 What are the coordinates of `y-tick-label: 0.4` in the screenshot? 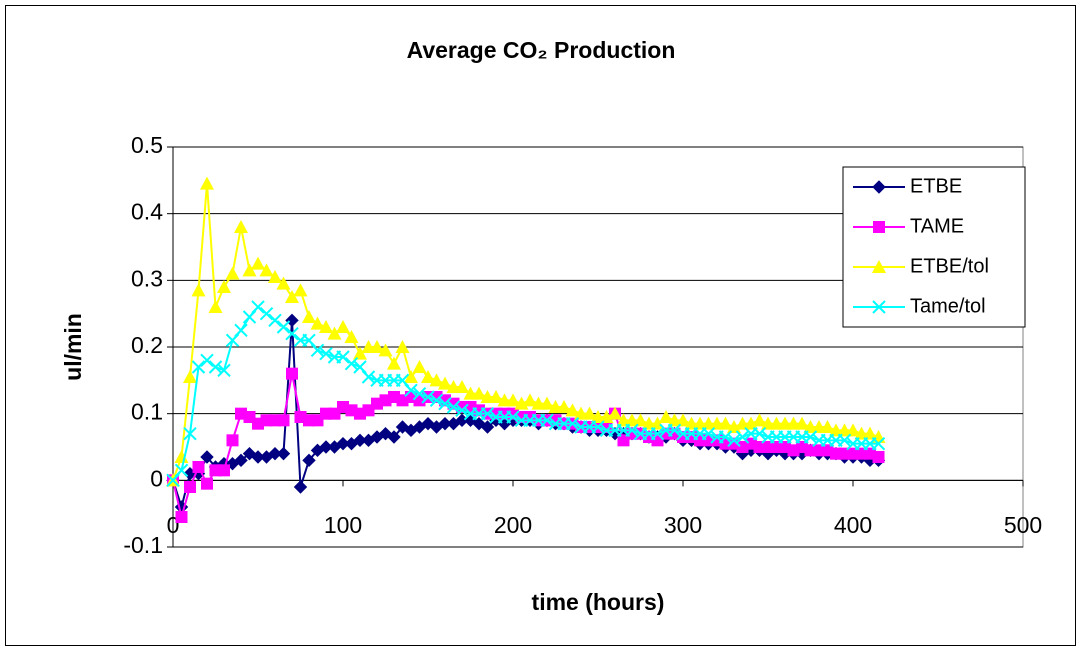 It's located at (147, 212).